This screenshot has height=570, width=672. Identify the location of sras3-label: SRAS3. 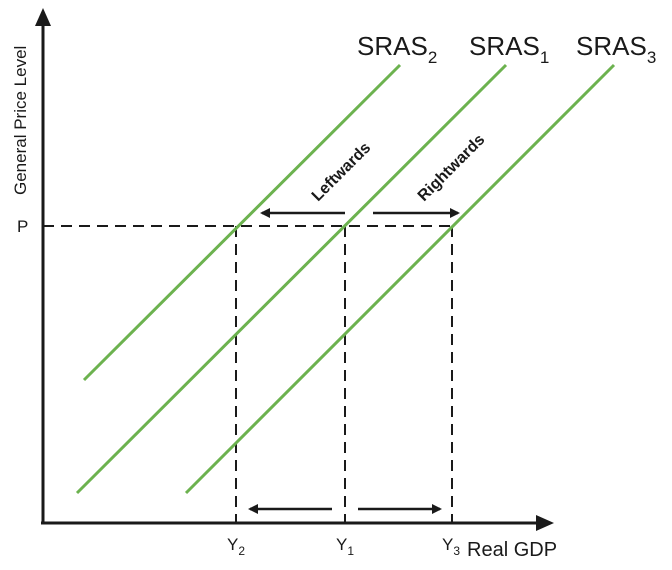
(616, 49).